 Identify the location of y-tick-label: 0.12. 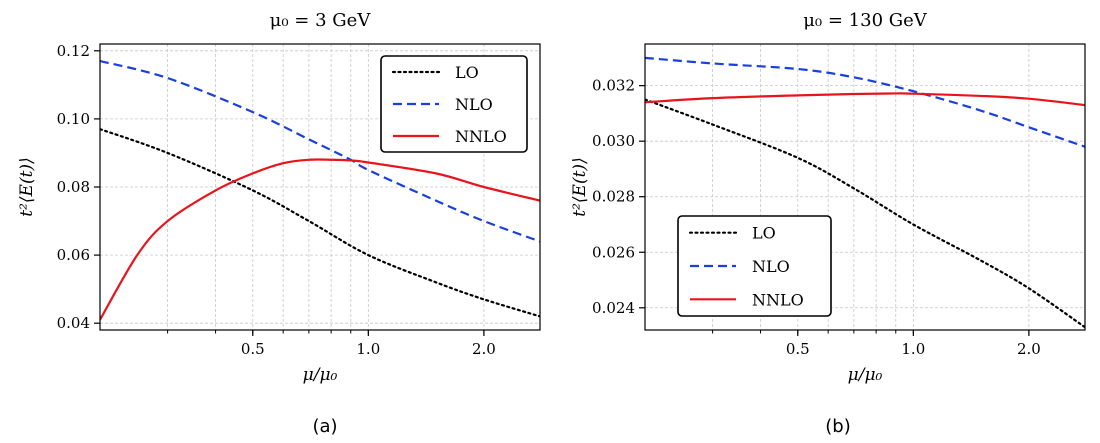
(73, 51).